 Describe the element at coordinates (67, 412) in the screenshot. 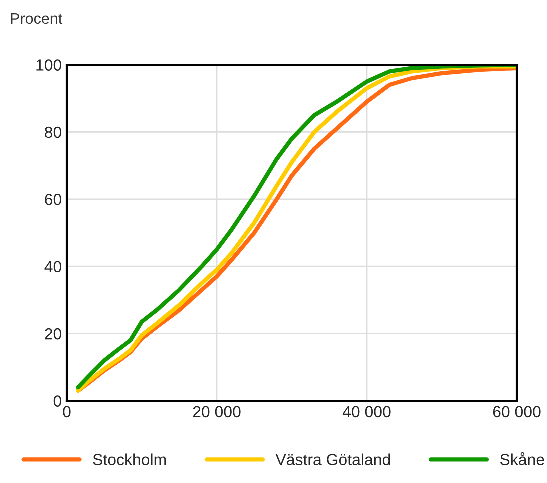

I see `x-tick-label: 0` at that location.